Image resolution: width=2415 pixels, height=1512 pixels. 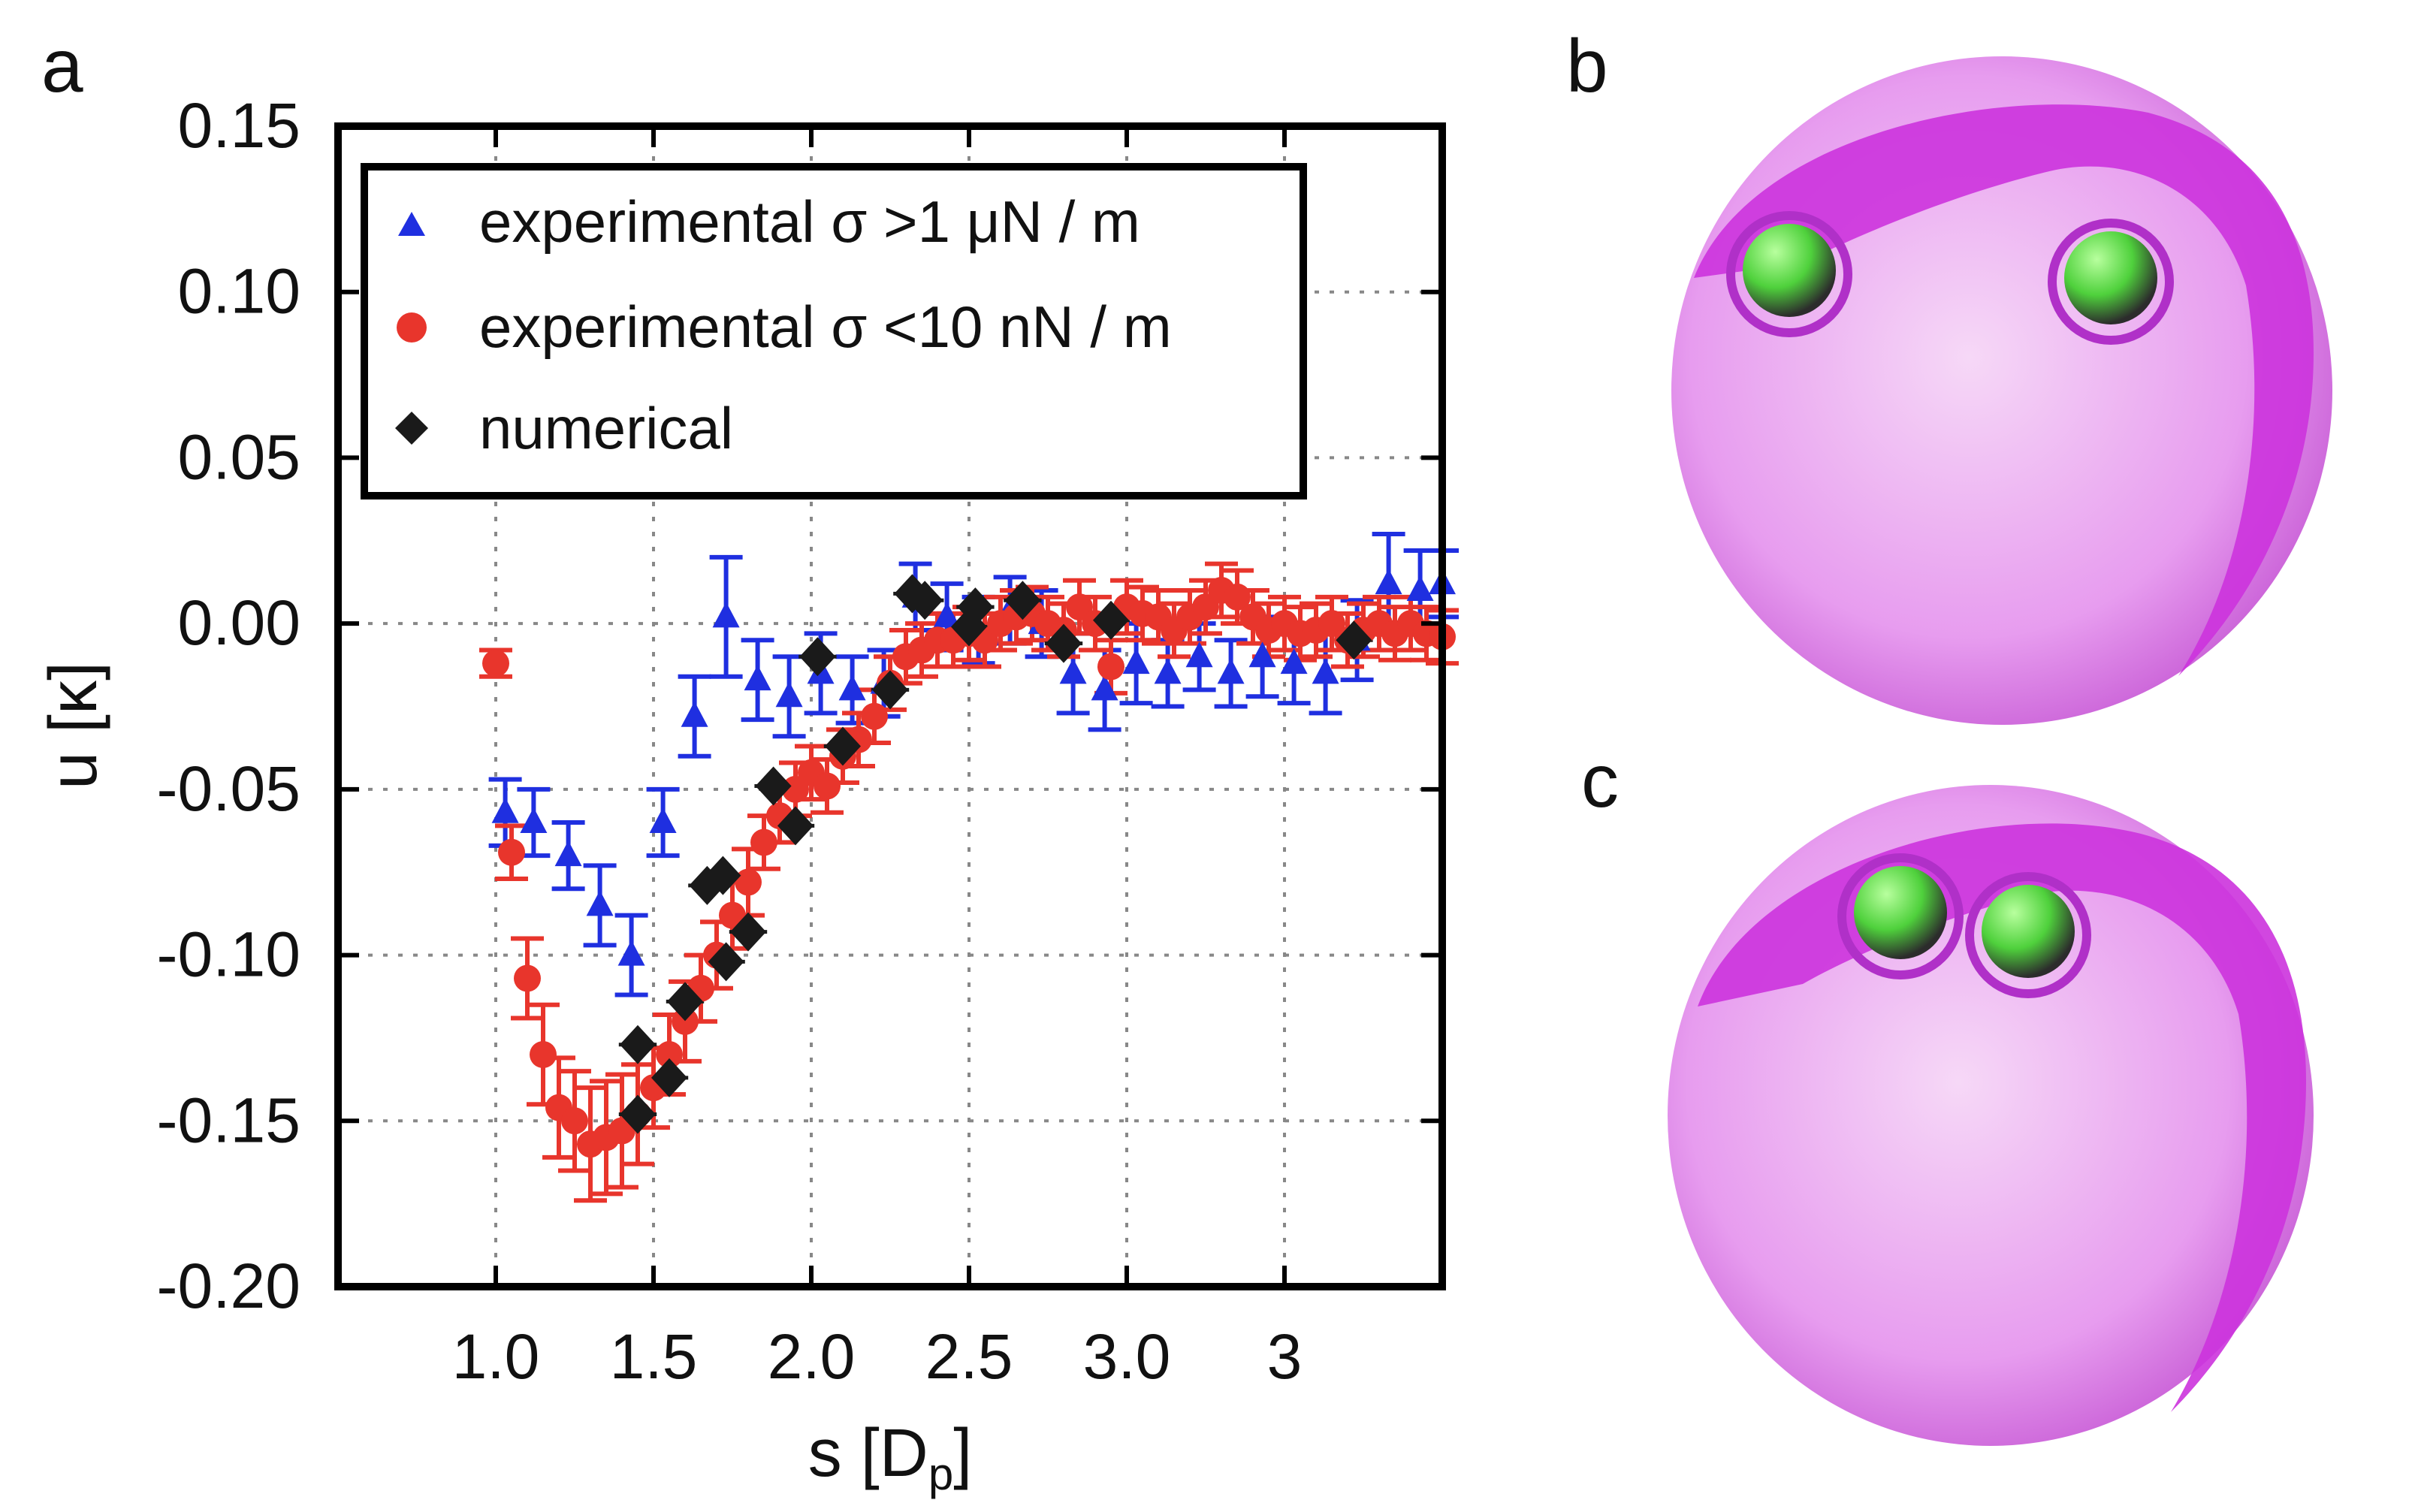 I want to click on panel-label-b: b, so click(x=1587, y=66).